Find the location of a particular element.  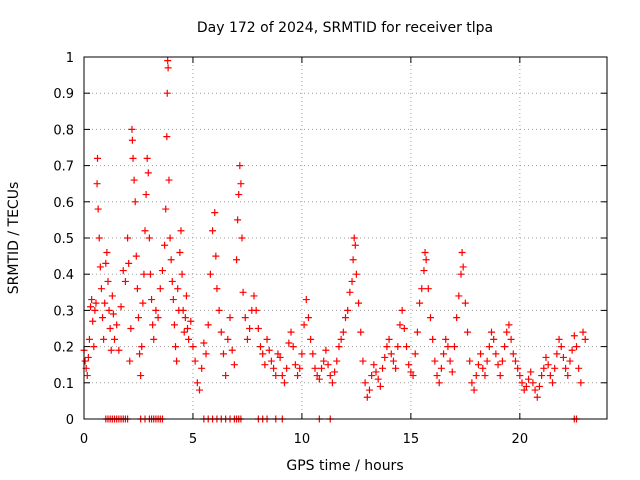

y-tick-label: 0 is located at coordinates (70, 420).